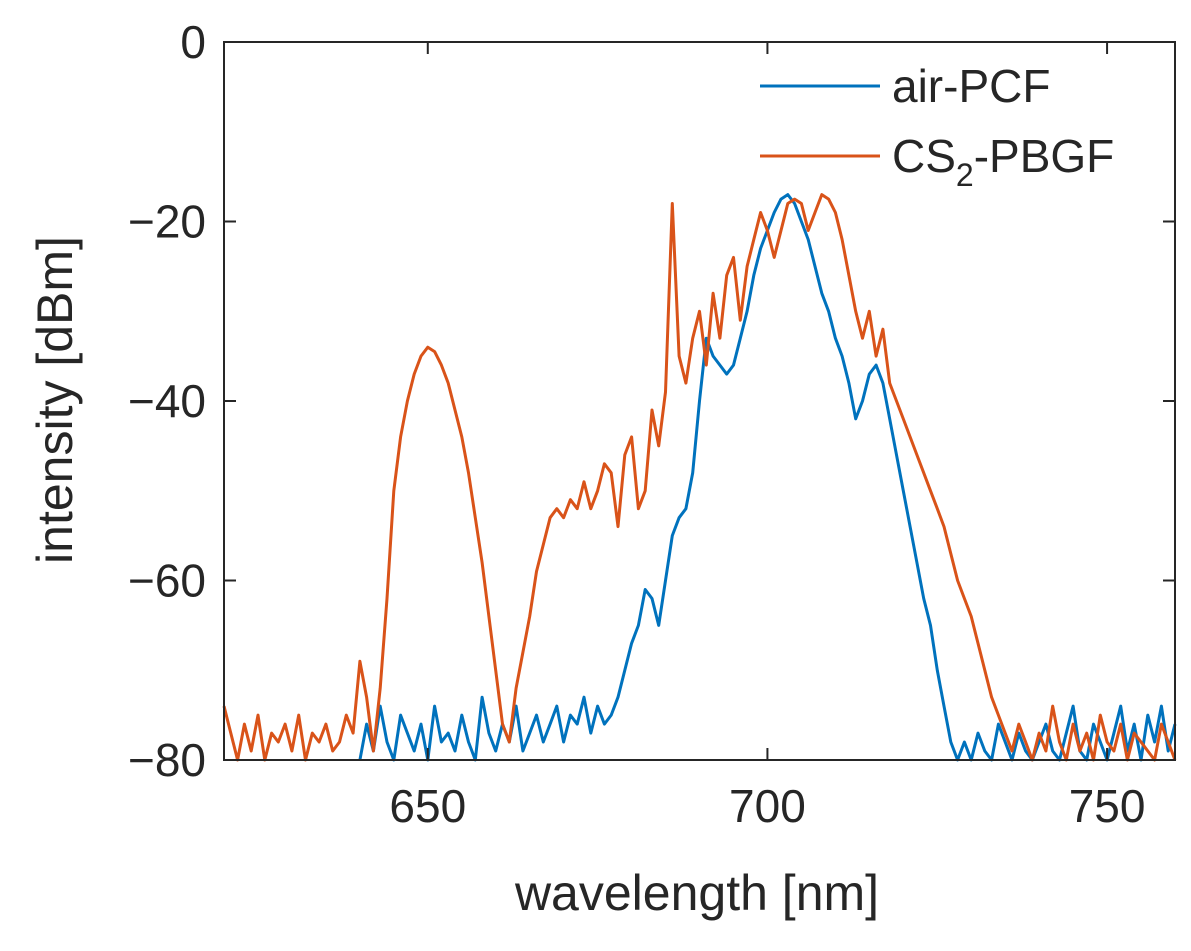 The image size is (1191, 951). I want to click on legend-label-cs2-pbgf: CS2-PBGF, so click(1003, 161).